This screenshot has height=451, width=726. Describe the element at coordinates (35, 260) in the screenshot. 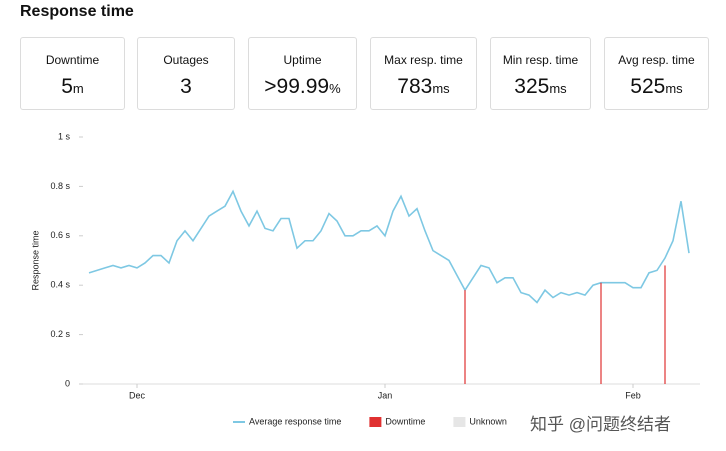

I see `y-axis-label: Response time` at that location.